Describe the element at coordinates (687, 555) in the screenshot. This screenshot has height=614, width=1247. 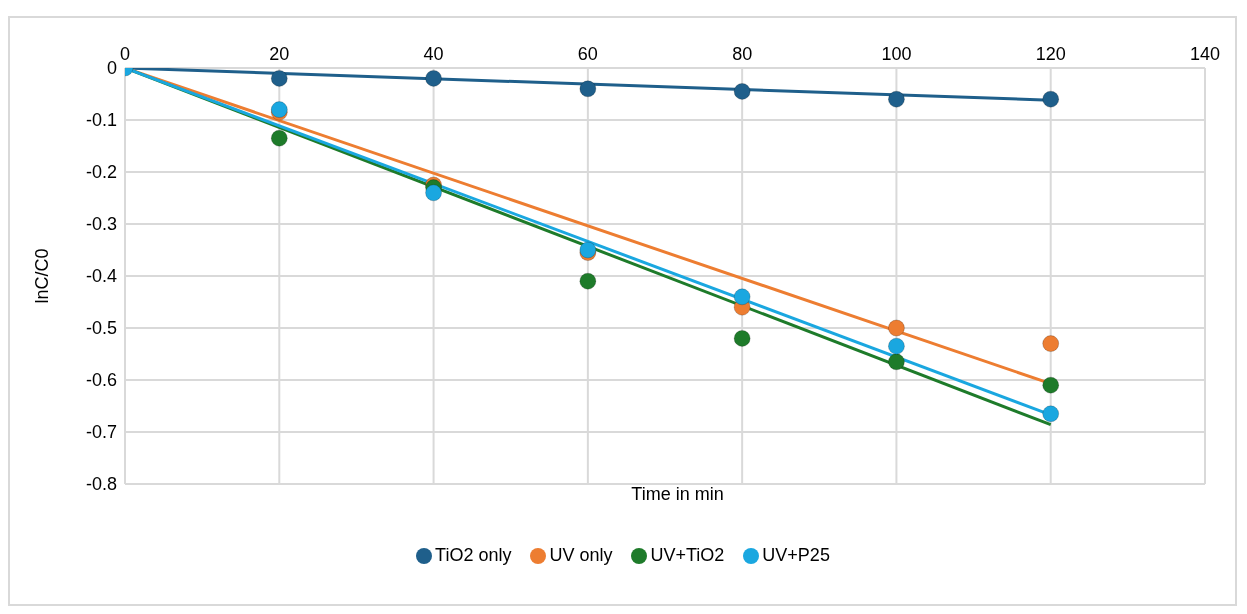
I see `legend-label: UV+TiO2` at that location.